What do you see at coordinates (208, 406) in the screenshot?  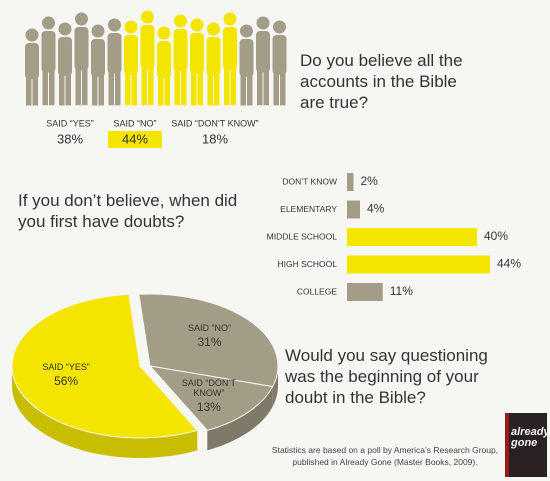 I see `value-label: 13%` at bounding box center [208, 406].